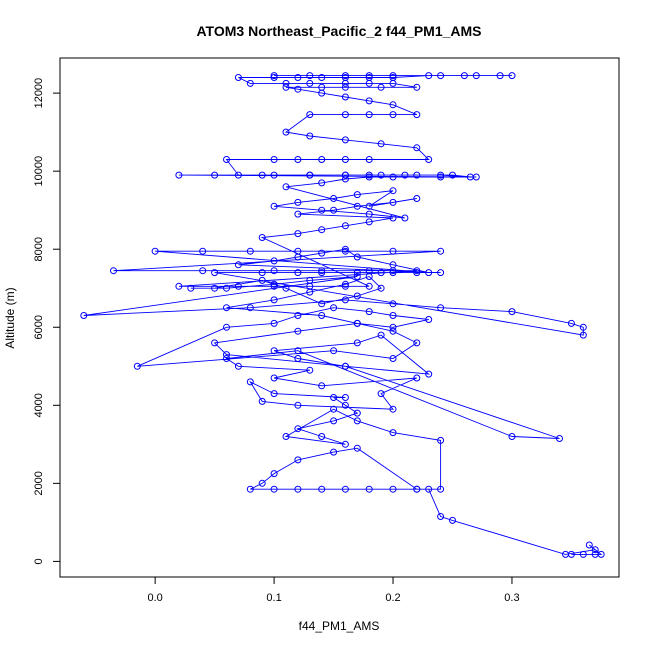  I want to click on x-tick-label: 0.2, so click(392, 598).